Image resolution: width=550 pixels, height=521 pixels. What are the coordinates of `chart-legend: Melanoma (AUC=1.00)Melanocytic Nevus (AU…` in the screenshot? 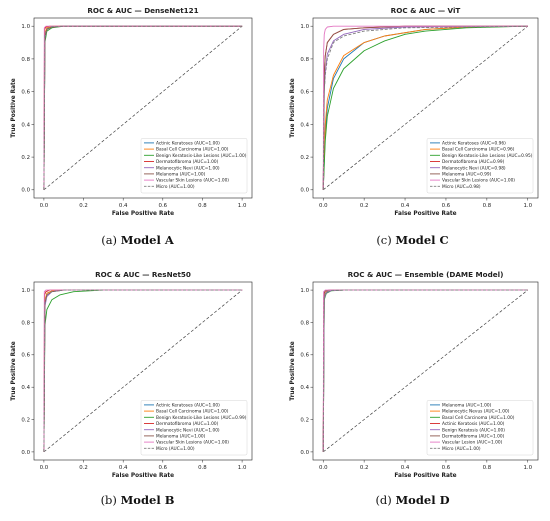 It's located at (480, 428).